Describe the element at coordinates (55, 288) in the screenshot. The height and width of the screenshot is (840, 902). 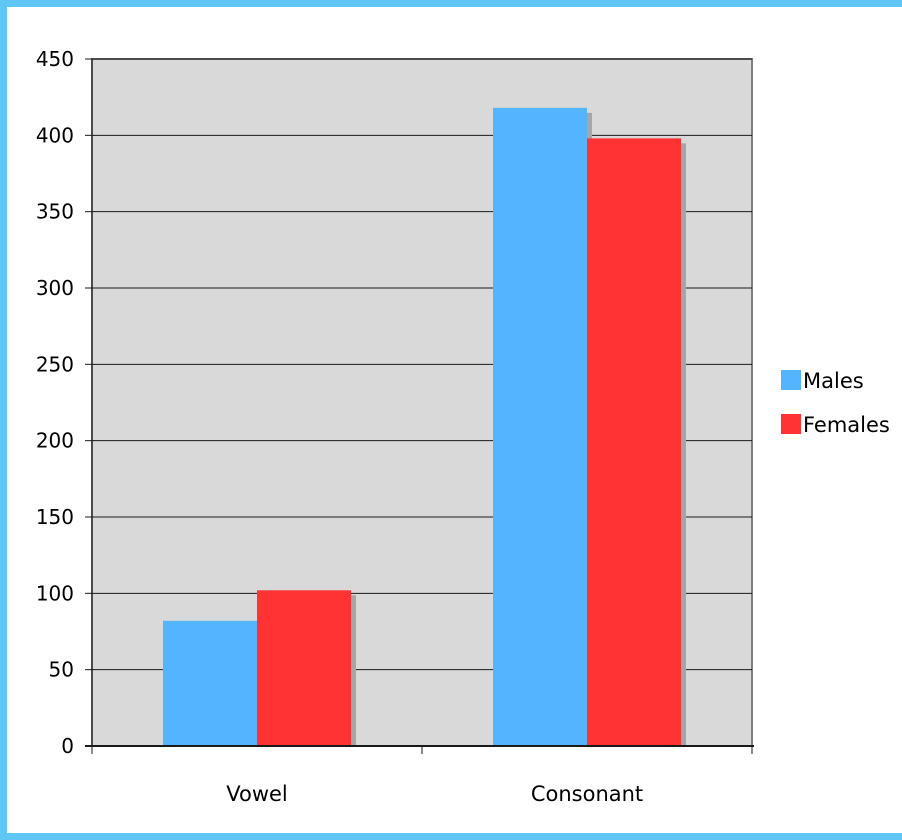
I see `y-tick-label: 300` at that location.